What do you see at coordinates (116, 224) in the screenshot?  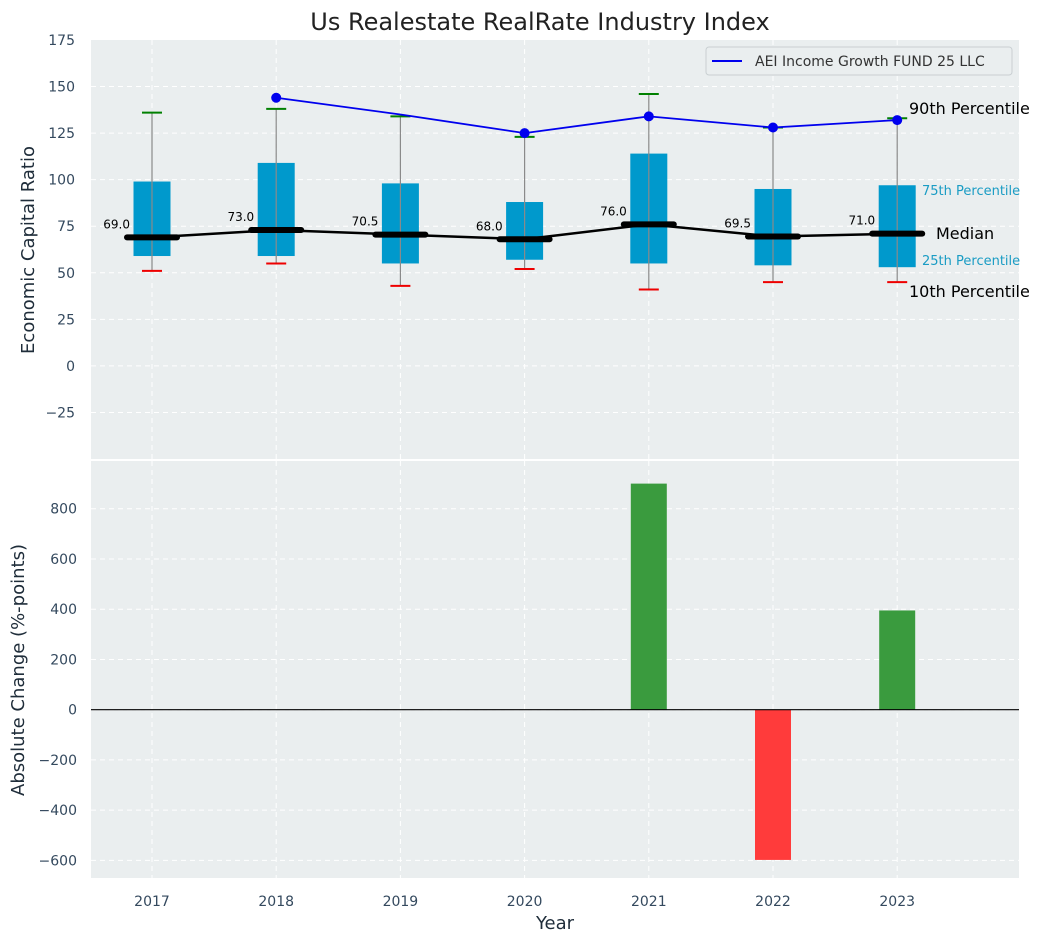 I see `median-value-label-2017: 69.0` at bounding box center [116, 224].